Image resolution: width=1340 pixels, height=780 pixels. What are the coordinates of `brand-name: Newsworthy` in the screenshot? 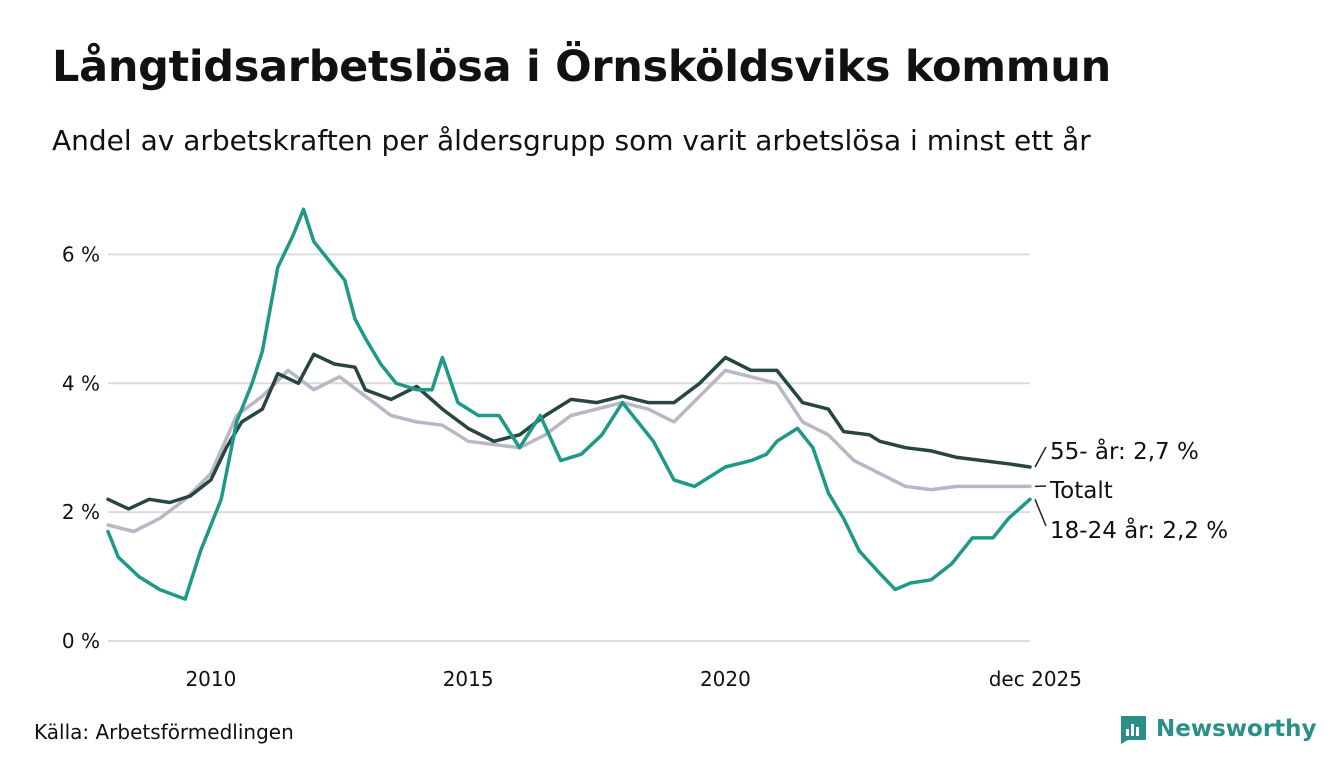 It's located at (1236, 729).